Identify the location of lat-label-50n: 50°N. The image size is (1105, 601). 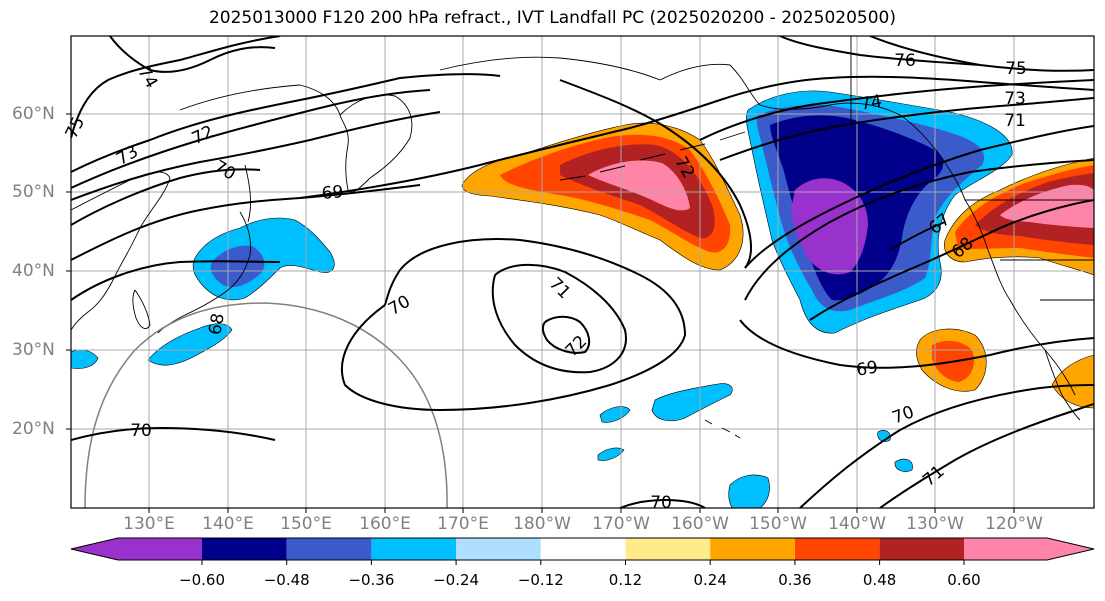
(33, 192).